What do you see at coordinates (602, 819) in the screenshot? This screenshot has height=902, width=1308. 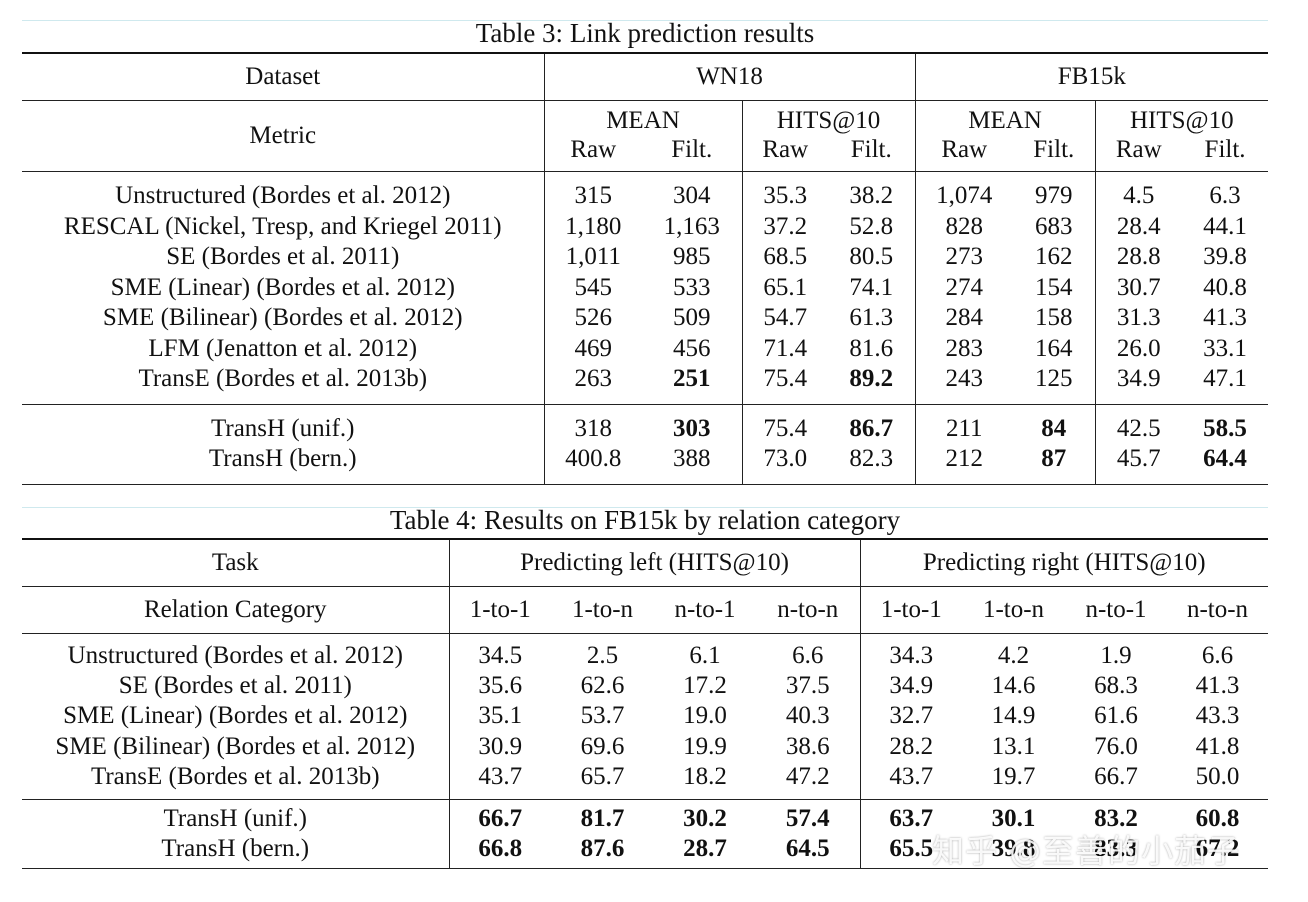 I see `best-value: 81.7` at bounding box center [602, 819].